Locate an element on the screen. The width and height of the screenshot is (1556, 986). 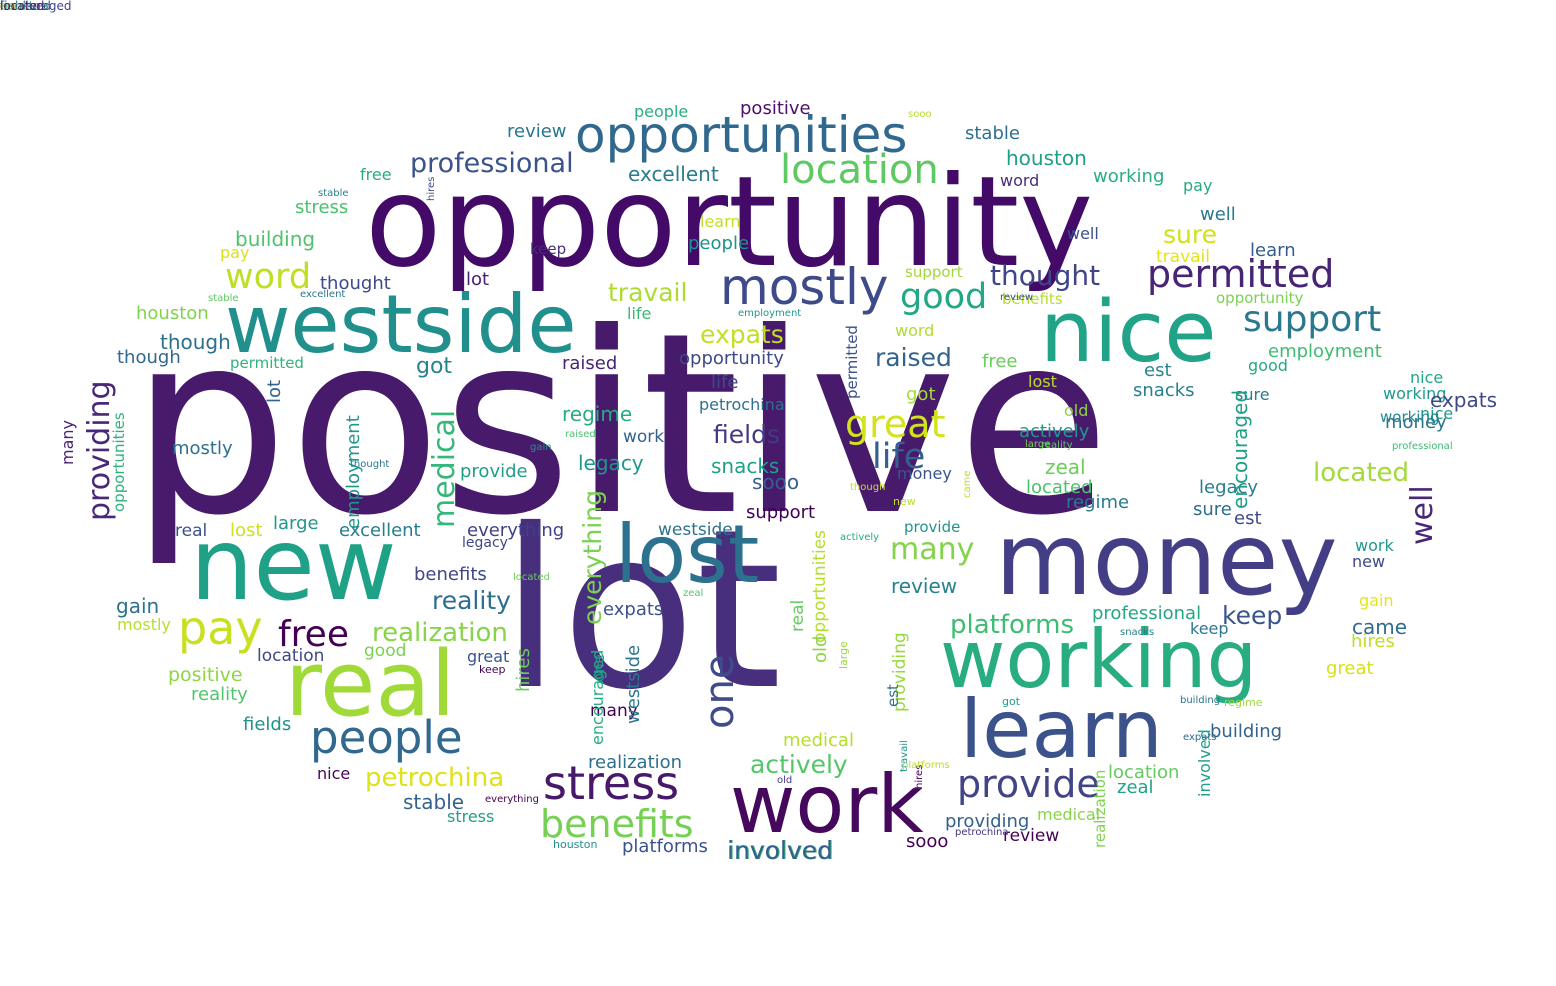
cloud-word: travail is located at coordinates (1183, 257).